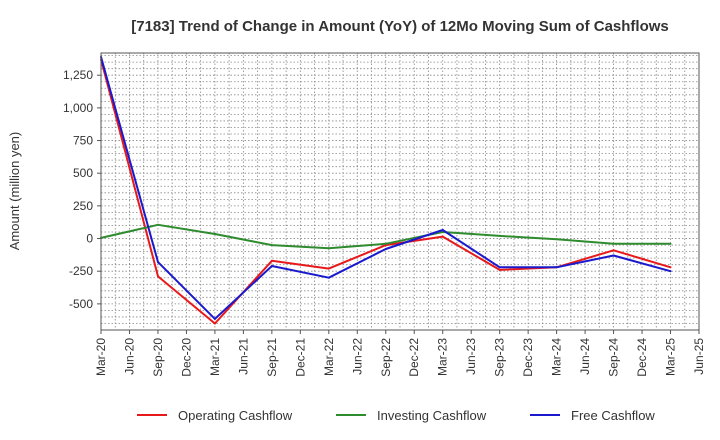 The width and height of the screenshot is (720, 440). Describe the element at coordinates (357, 356) in the screenshot. I see `x-tick-label: Jun-22` at that location.